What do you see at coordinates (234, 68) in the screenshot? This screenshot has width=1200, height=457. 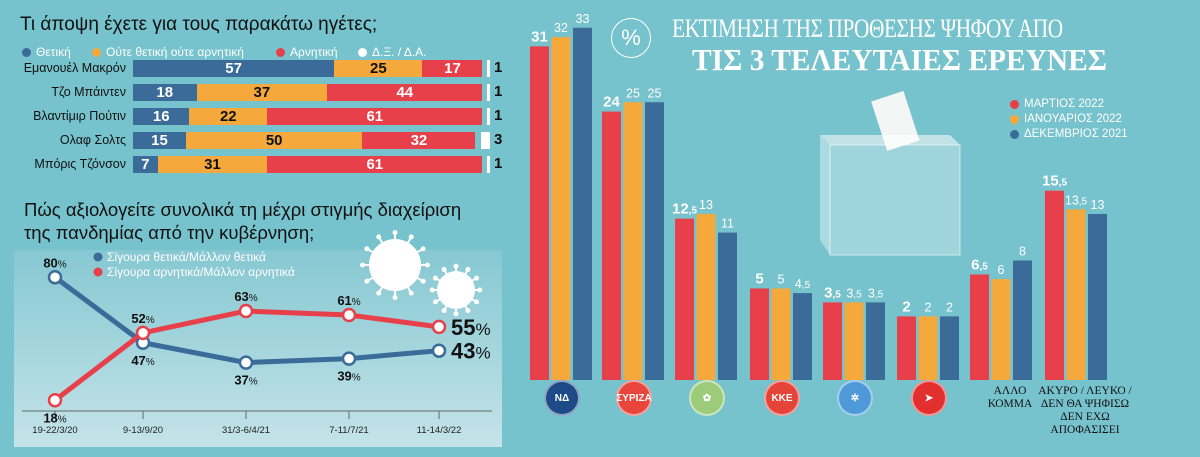 I see `bar-segment: 57` at bounding box center [234, 68].